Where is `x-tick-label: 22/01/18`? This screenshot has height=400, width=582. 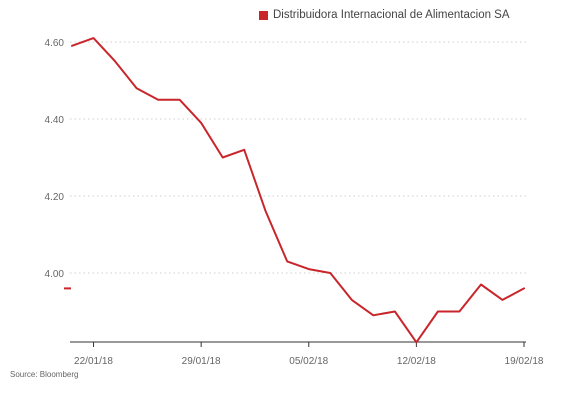
x-tick-label: 22/01/18 is located at coordinates (93, 361).